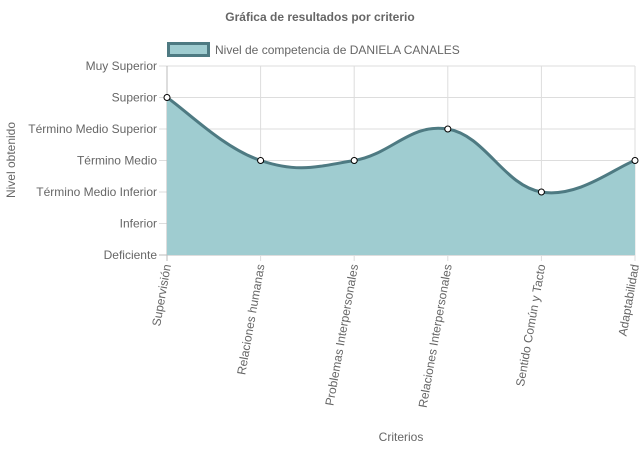  What do you see at coordinates (319, 17) in the screenshot?
I see `chart-title: Gráfica de resultados por criterio` at bounding box center [319, 17].